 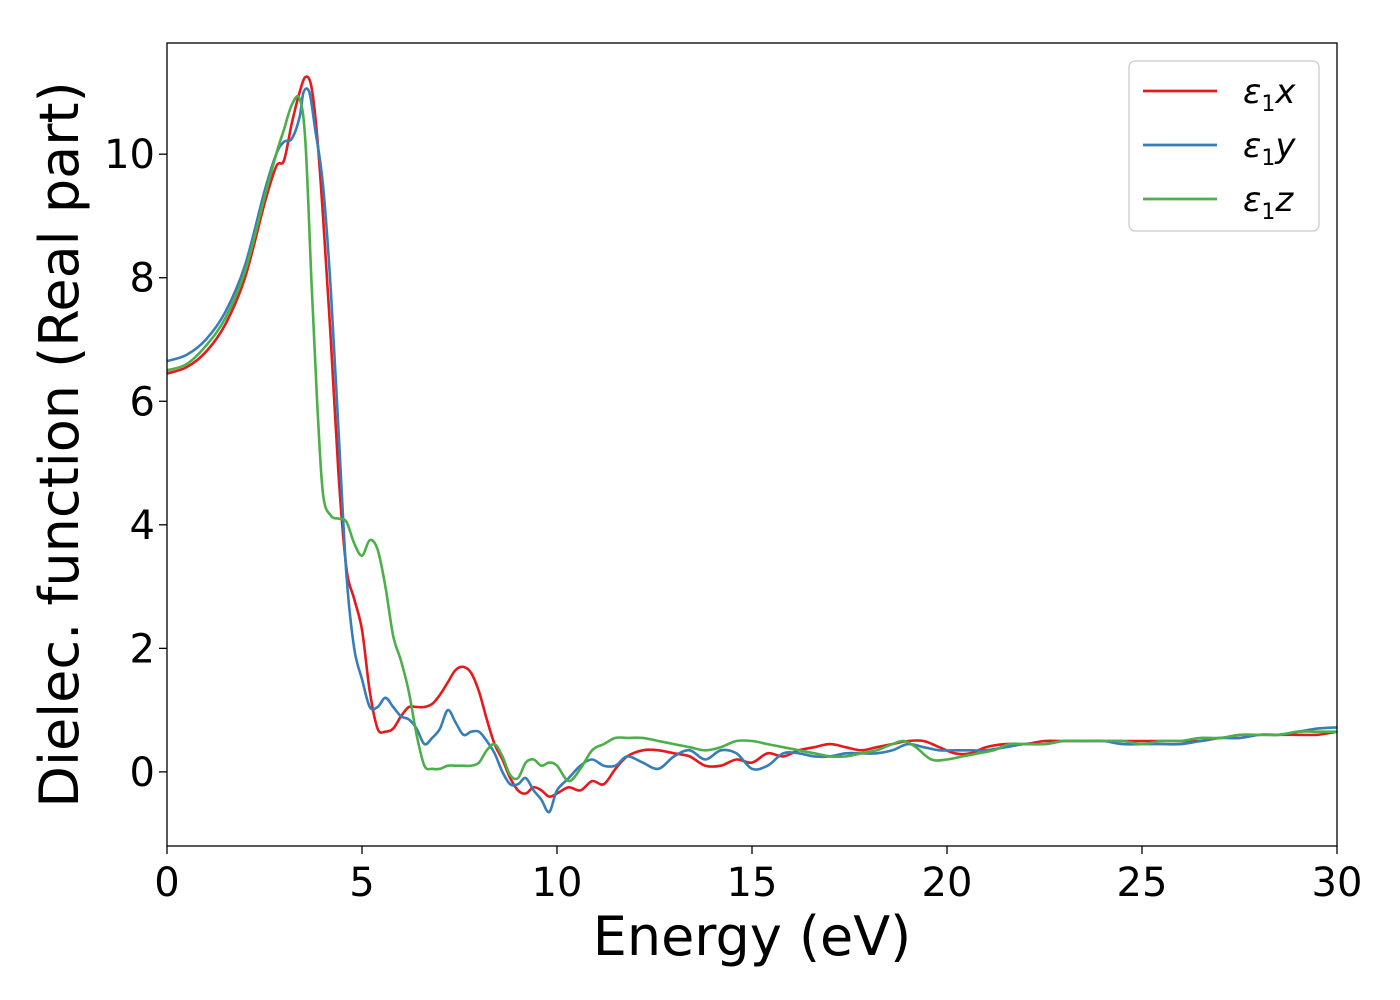 I want to click on legend-label: ε1x, so click(x=1269, y=94).